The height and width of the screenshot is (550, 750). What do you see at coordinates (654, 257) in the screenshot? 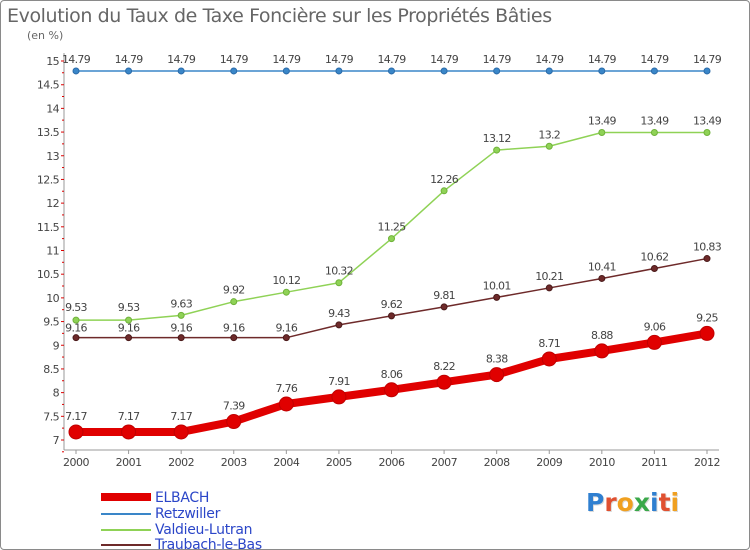
I see `data-label-traubach-le-bas: 10.62` at bounding box center [654, 257].